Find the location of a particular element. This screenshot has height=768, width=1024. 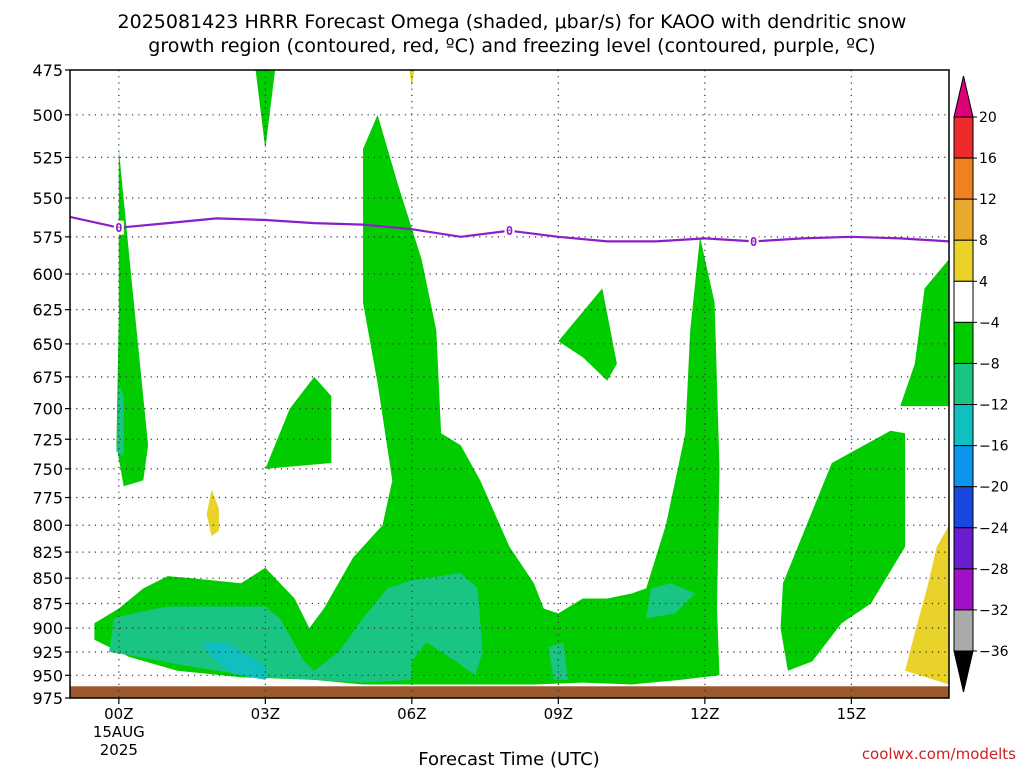

x-tick-label: 12Z is located at coordinates (704, 714).